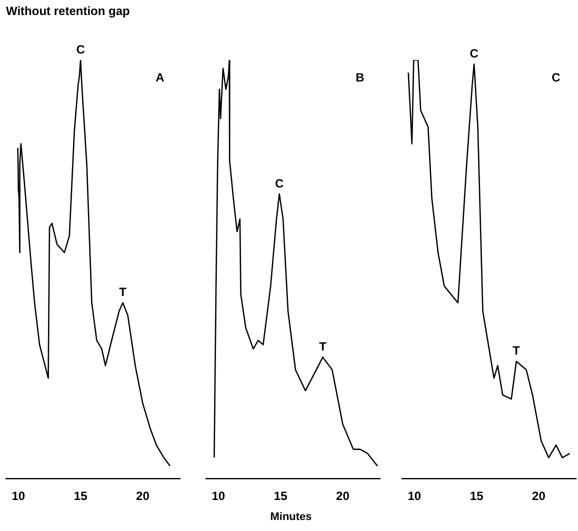  Describe the element at coordinates (68, 11) in the screenshot. I see `chart-title: Without retention gap` at that location.